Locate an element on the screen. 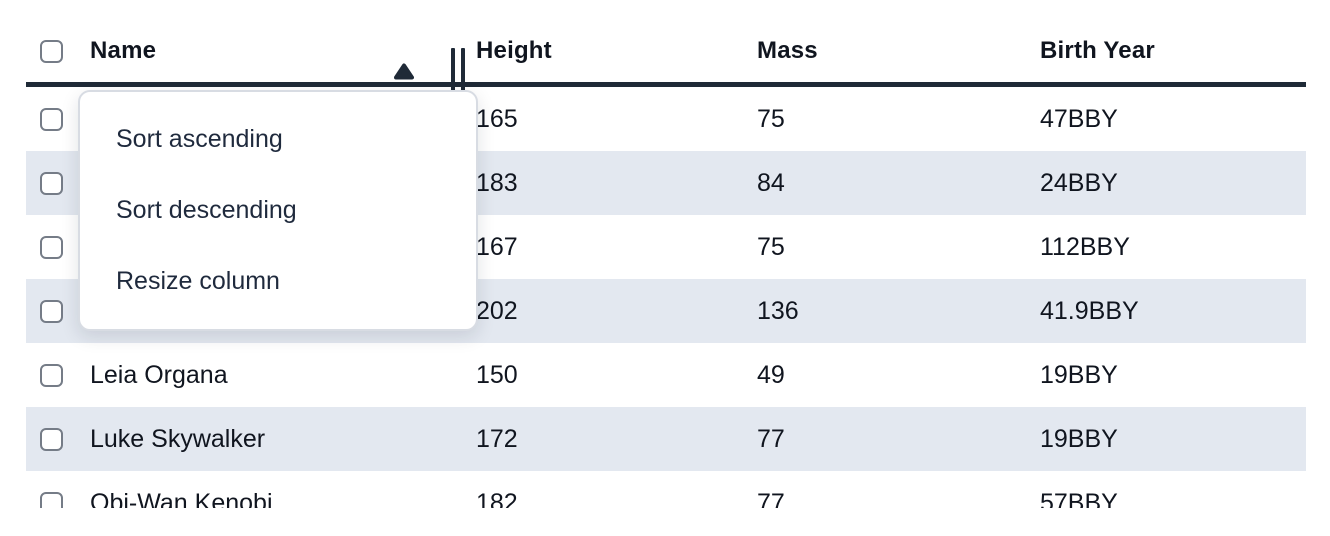  cell-height: 172 is located at coordinates (497, 438).